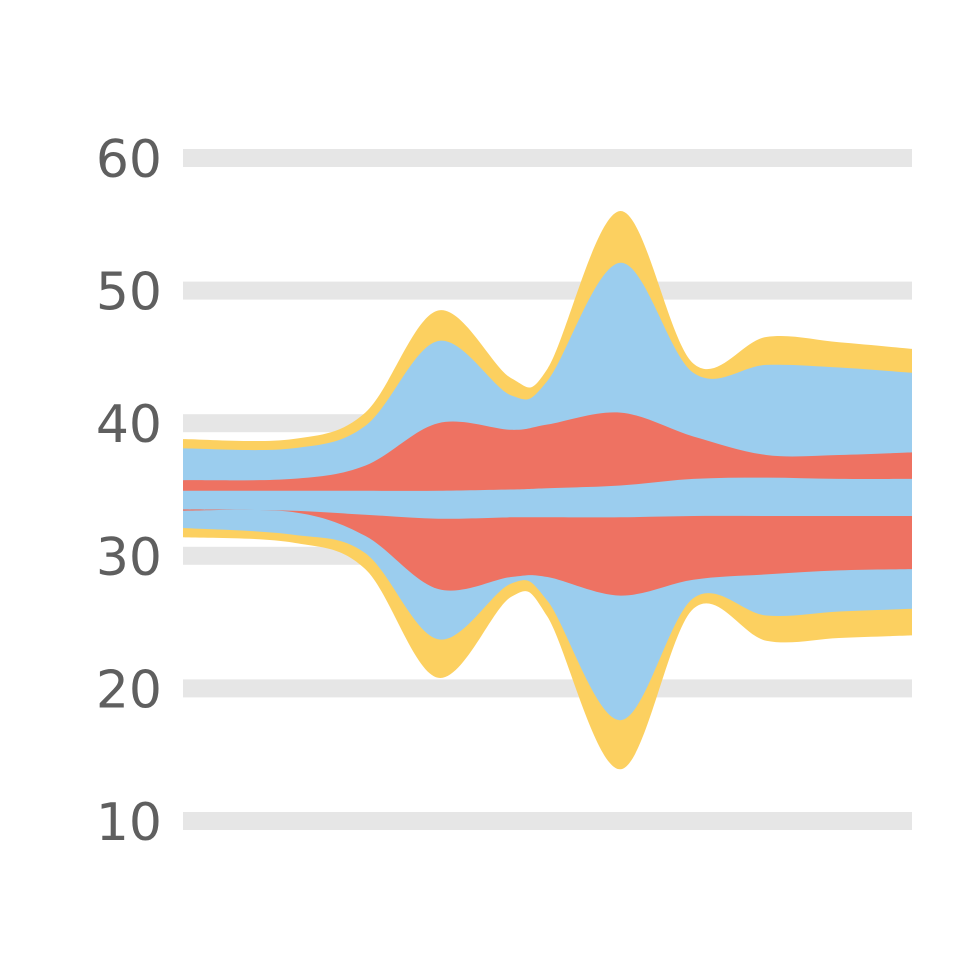  I want to click on y-axis-tick-labels: 60 50 40 30 20 10, so click(129, 491).